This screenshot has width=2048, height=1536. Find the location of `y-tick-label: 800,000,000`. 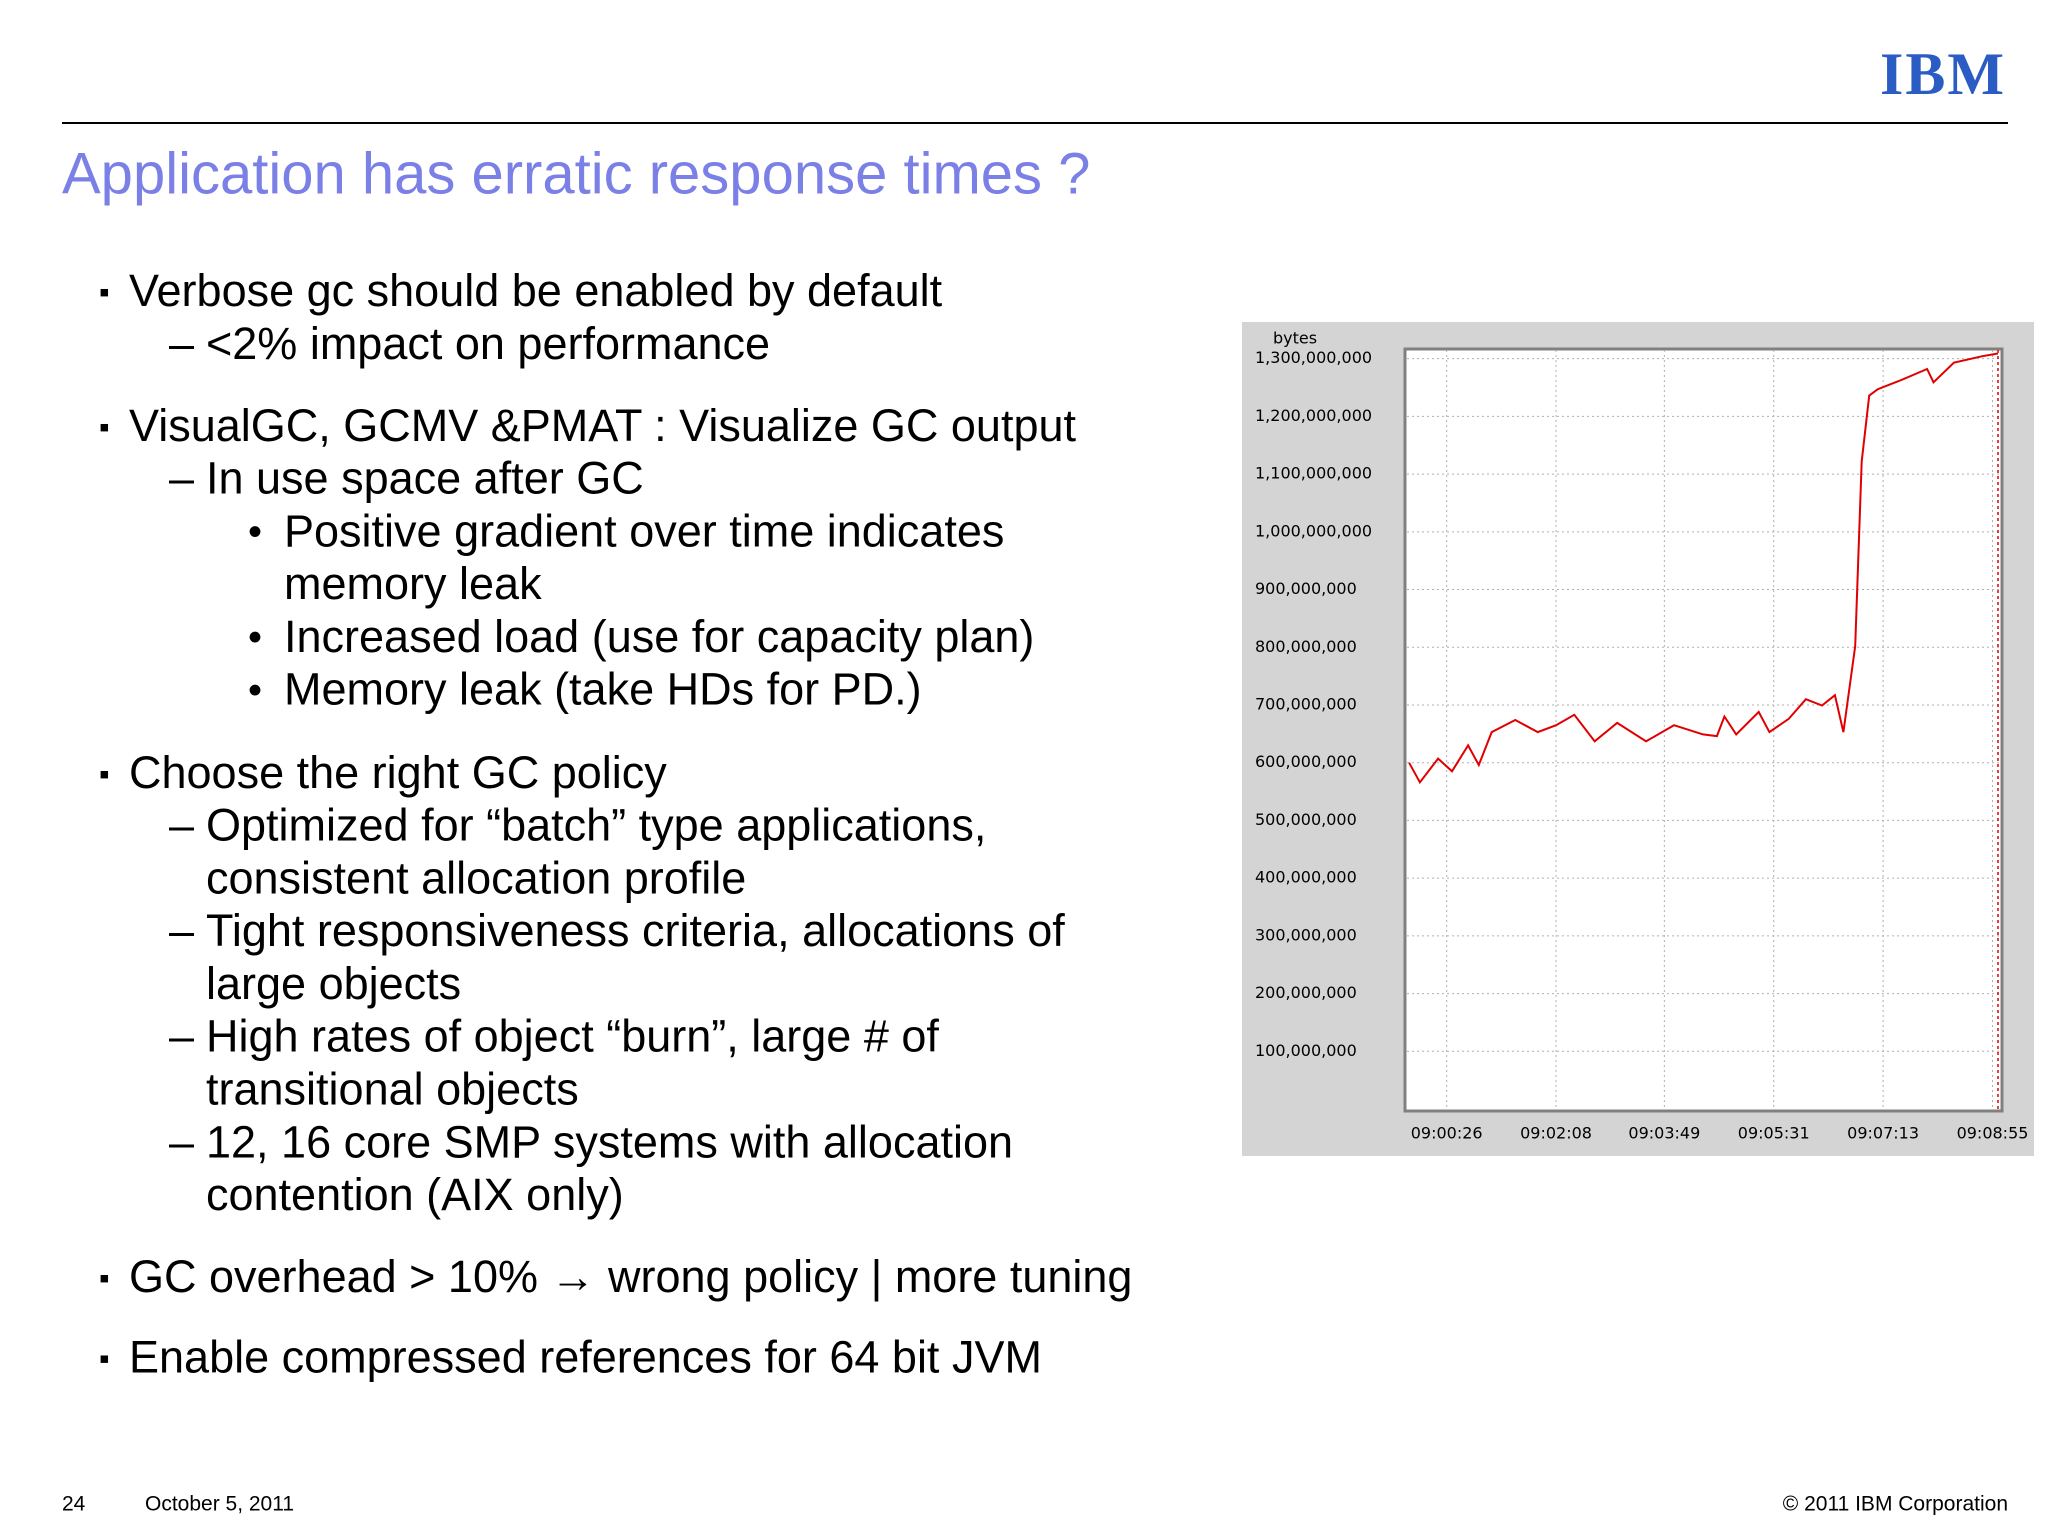

y-tick-label: 800,000,000 is located at coordinates (1306, 646).